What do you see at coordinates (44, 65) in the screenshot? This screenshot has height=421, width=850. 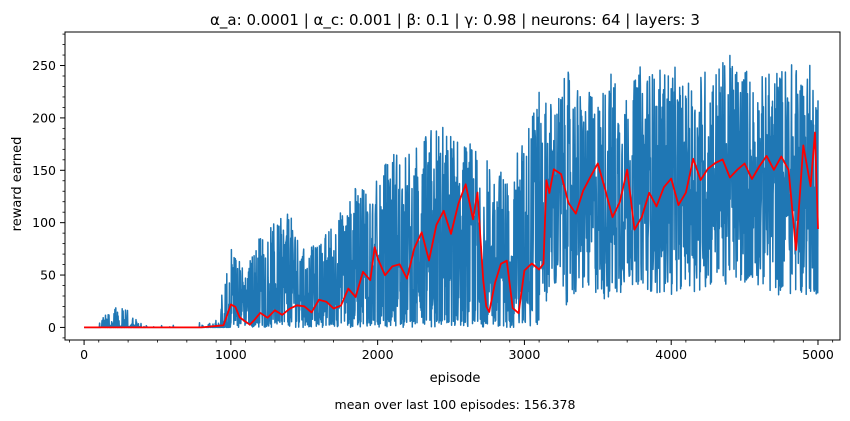 I see `y-tick-label: 250` at bounding box center [44, 65].